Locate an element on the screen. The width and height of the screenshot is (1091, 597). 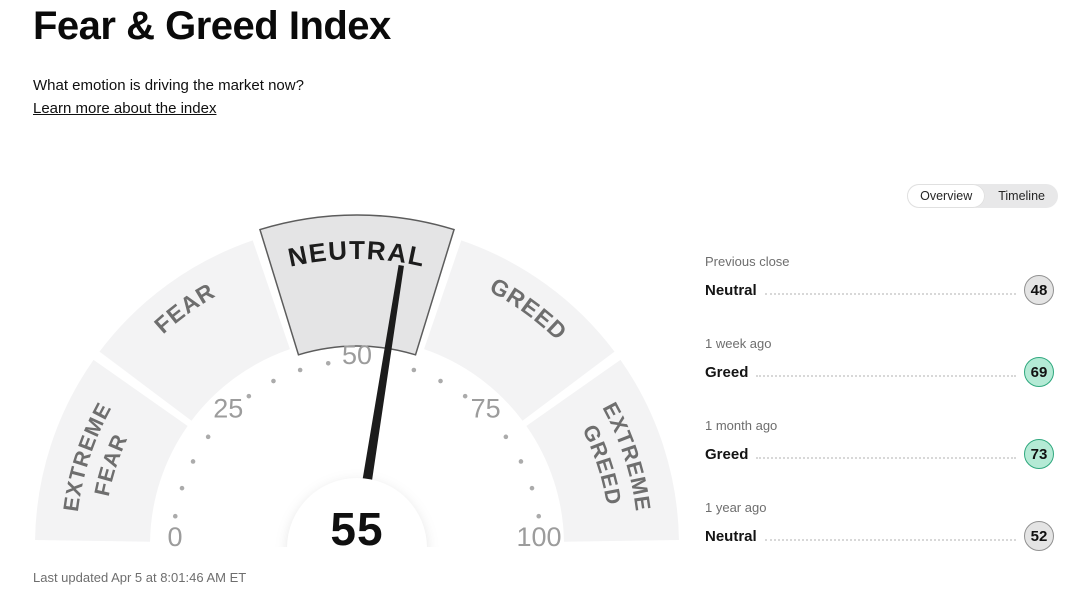
history-period-label: 1 year ago is located at coordinates (736, 507).